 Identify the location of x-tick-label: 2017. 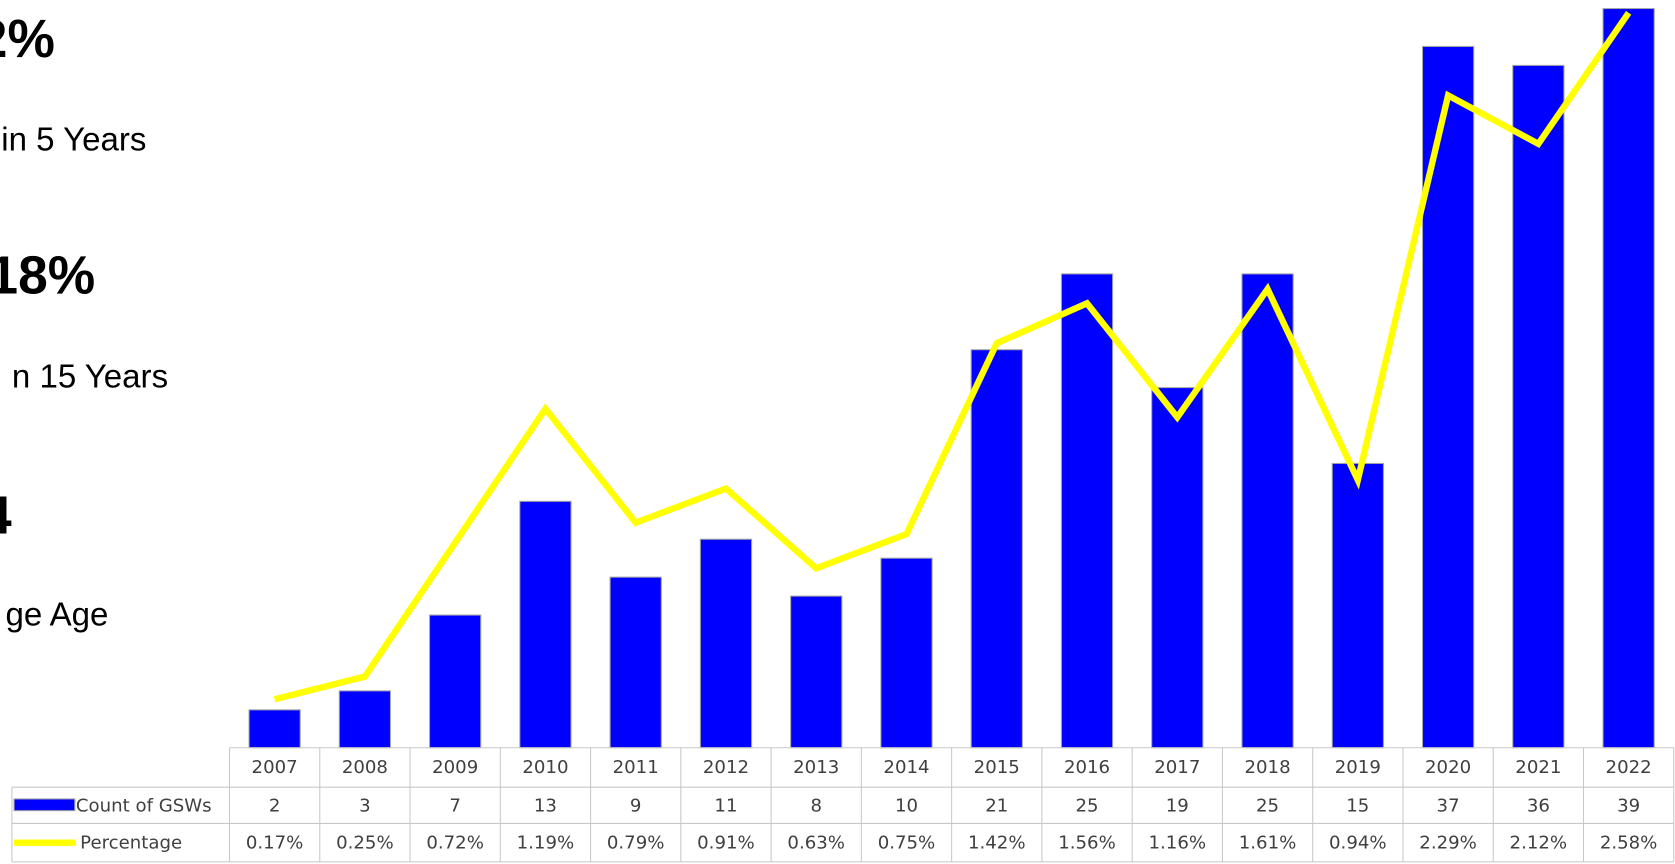
(1177, 767).